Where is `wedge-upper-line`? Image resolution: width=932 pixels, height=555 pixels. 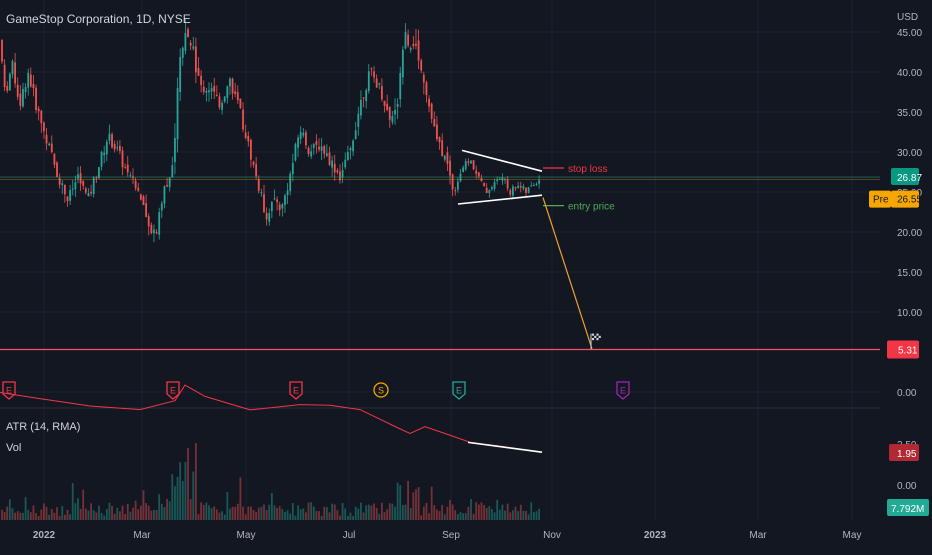
wedge-upper-line is located at coordinates (502, 160).